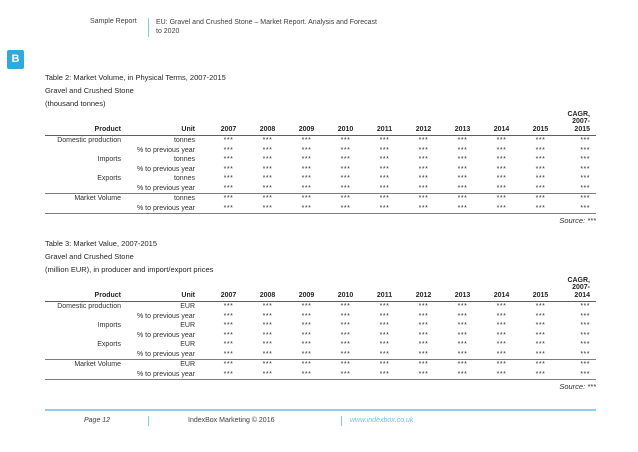 The width and height of the screenshot is (638, 452). What do you see at coordinates (320, 345) in the screenshot?
I see `table-row: Exports EUR *** *** *** *** *** *** *** *** *** ***` at bounding box center [320, 345].